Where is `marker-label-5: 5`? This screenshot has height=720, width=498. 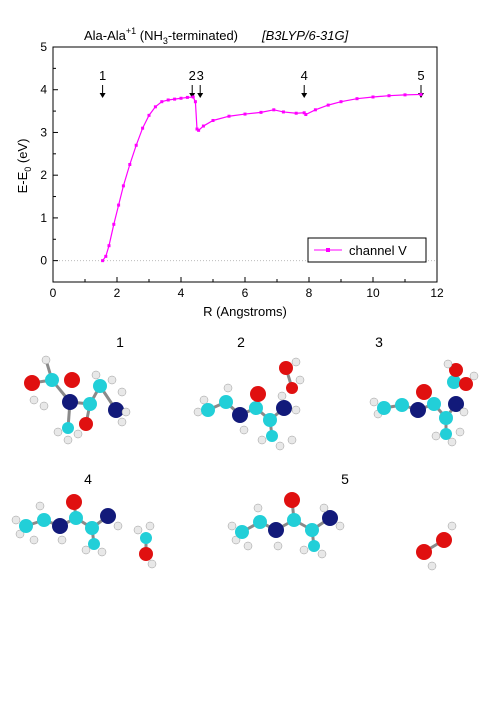
marker-label-5: 5 is located at coordinates (420, 75).